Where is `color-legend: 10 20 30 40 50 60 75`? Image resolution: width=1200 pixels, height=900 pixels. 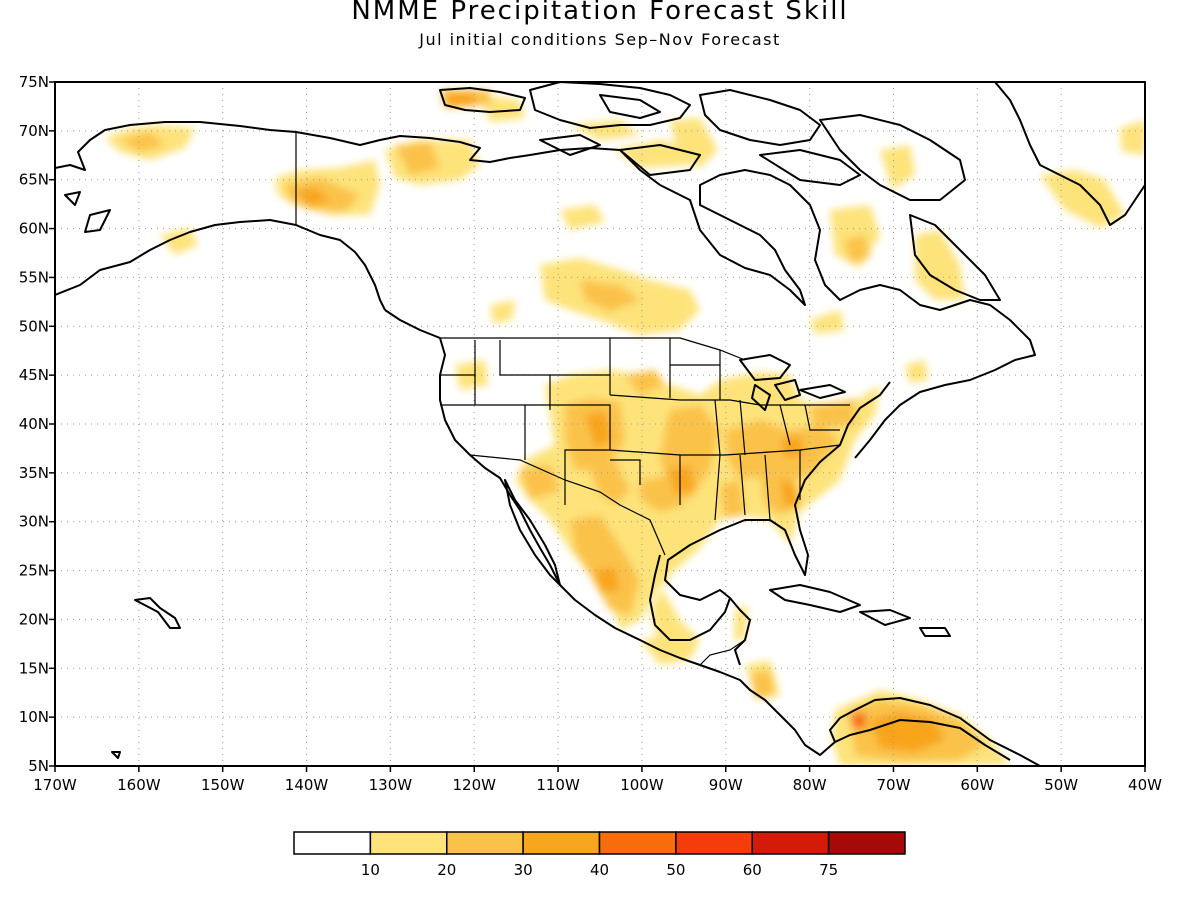
color-legend: 10 20 30 40 50 60 75 is located at coordinates (599, 855).